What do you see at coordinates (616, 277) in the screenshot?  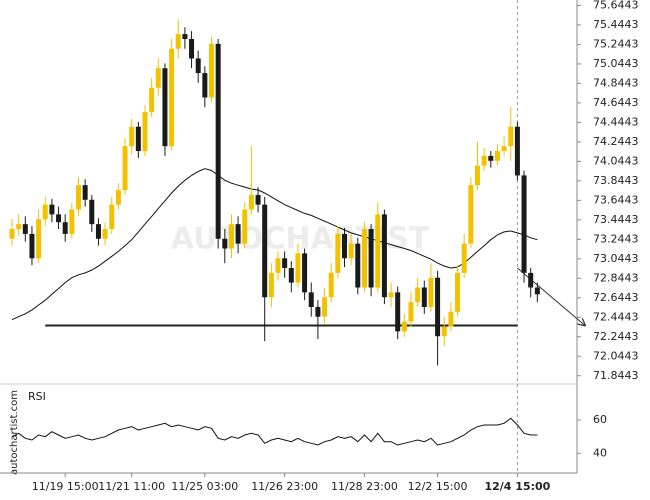 I see `y-tick-label: 72.8443` at bounding box center [616, 277].